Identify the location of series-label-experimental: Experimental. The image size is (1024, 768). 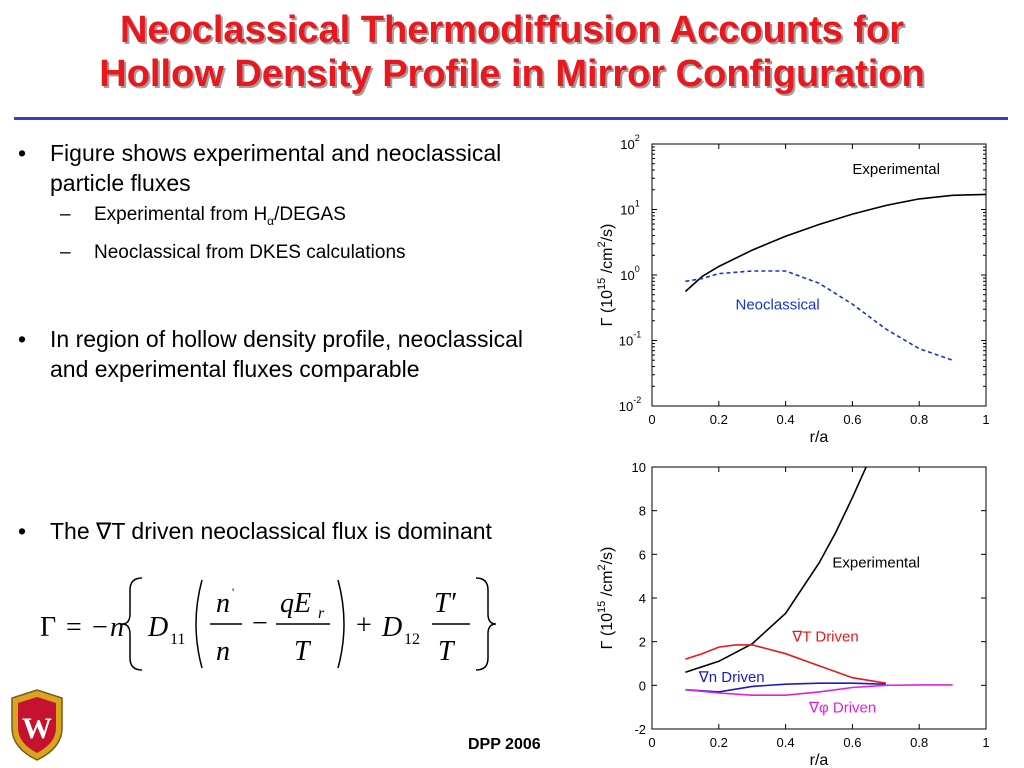
(896, 169).